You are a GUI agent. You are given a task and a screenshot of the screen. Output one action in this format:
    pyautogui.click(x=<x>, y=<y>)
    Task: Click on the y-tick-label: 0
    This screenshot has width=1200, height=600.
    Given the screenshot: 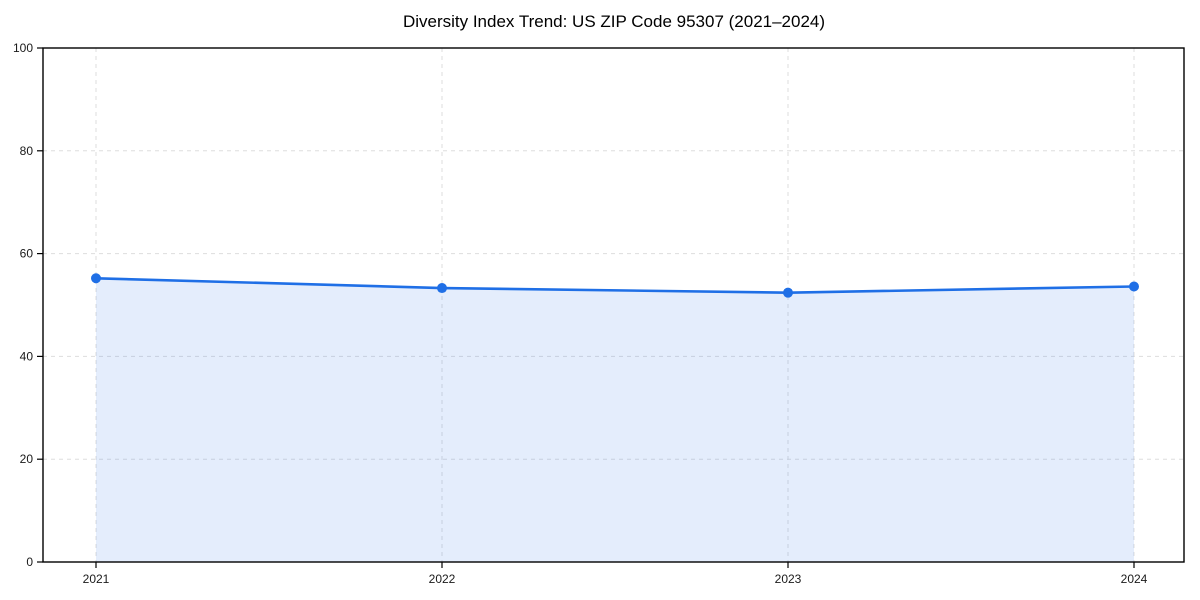 What is the action you would take?
    pyautogui.click(x=29, y=562)
    